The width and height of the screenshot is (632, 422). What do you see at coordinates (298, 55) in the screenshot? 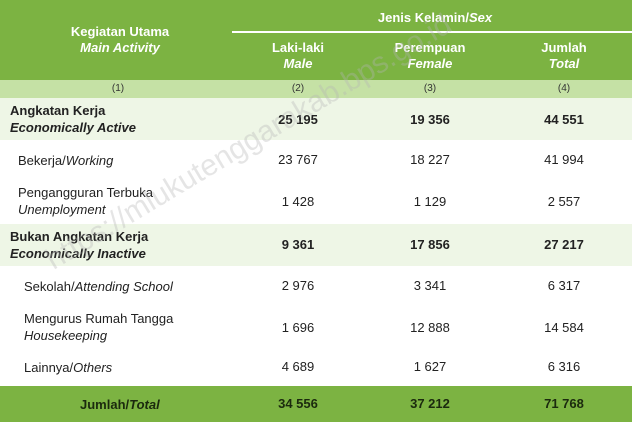
I see `male-header: Laki-laki Male` at bounding box center [298, 55].